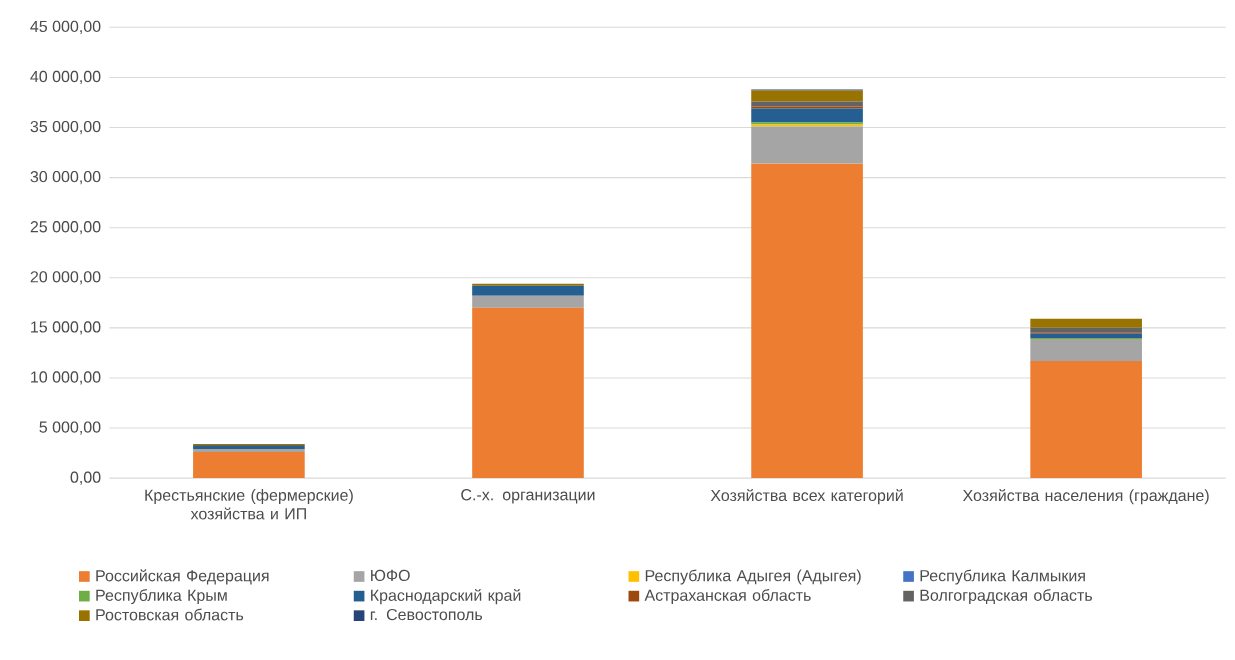 The width and height of the screenshot is (1235, 660). Describe the element at coordinates (446, 596) in the screenshot. I see `legend-label: Краснодарский край` at that location.